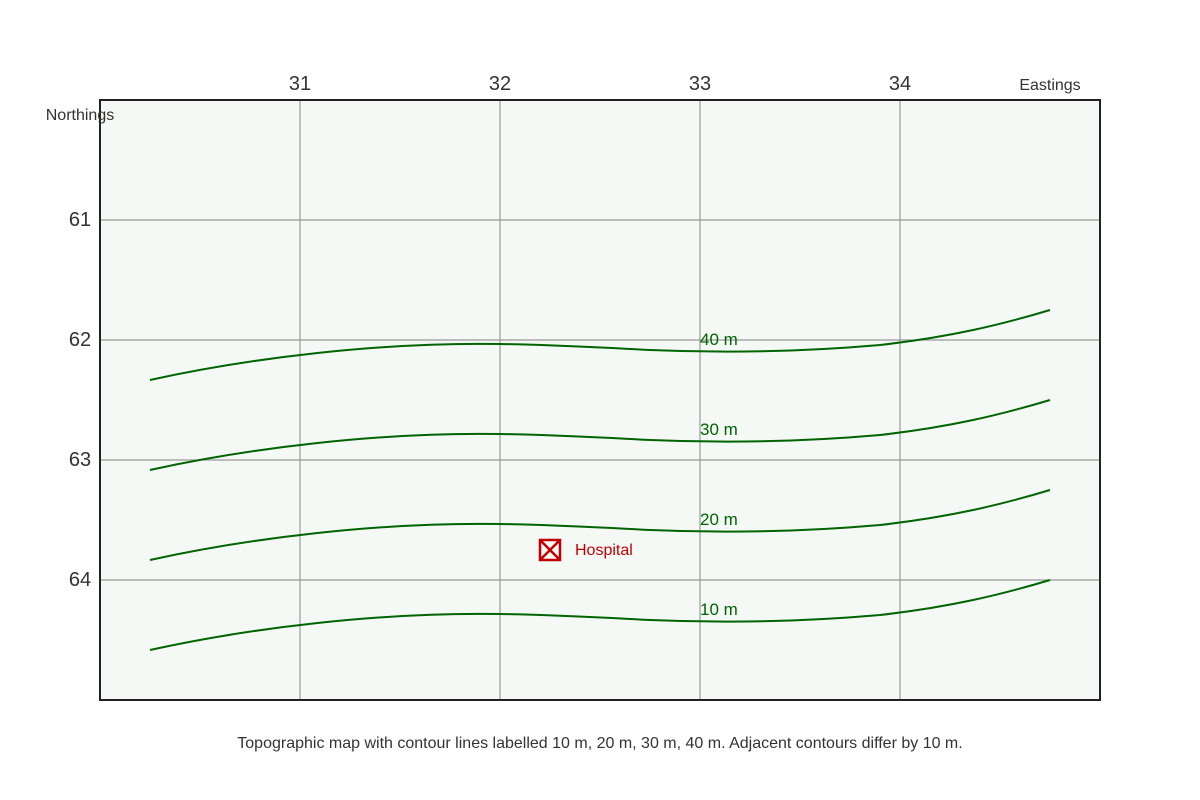 Image resolution: width=1200 pixels, height=800 pixels. I want to click on northing-label-62: 62, so click(80, 340).